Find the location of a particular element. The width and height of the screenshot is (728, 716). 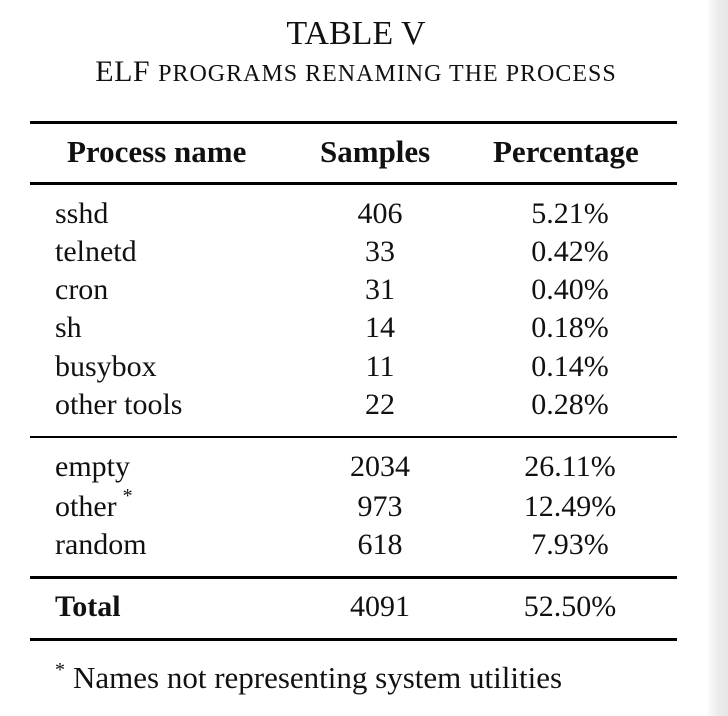

cell-process-name: other * is located at coordinates (94, 506).